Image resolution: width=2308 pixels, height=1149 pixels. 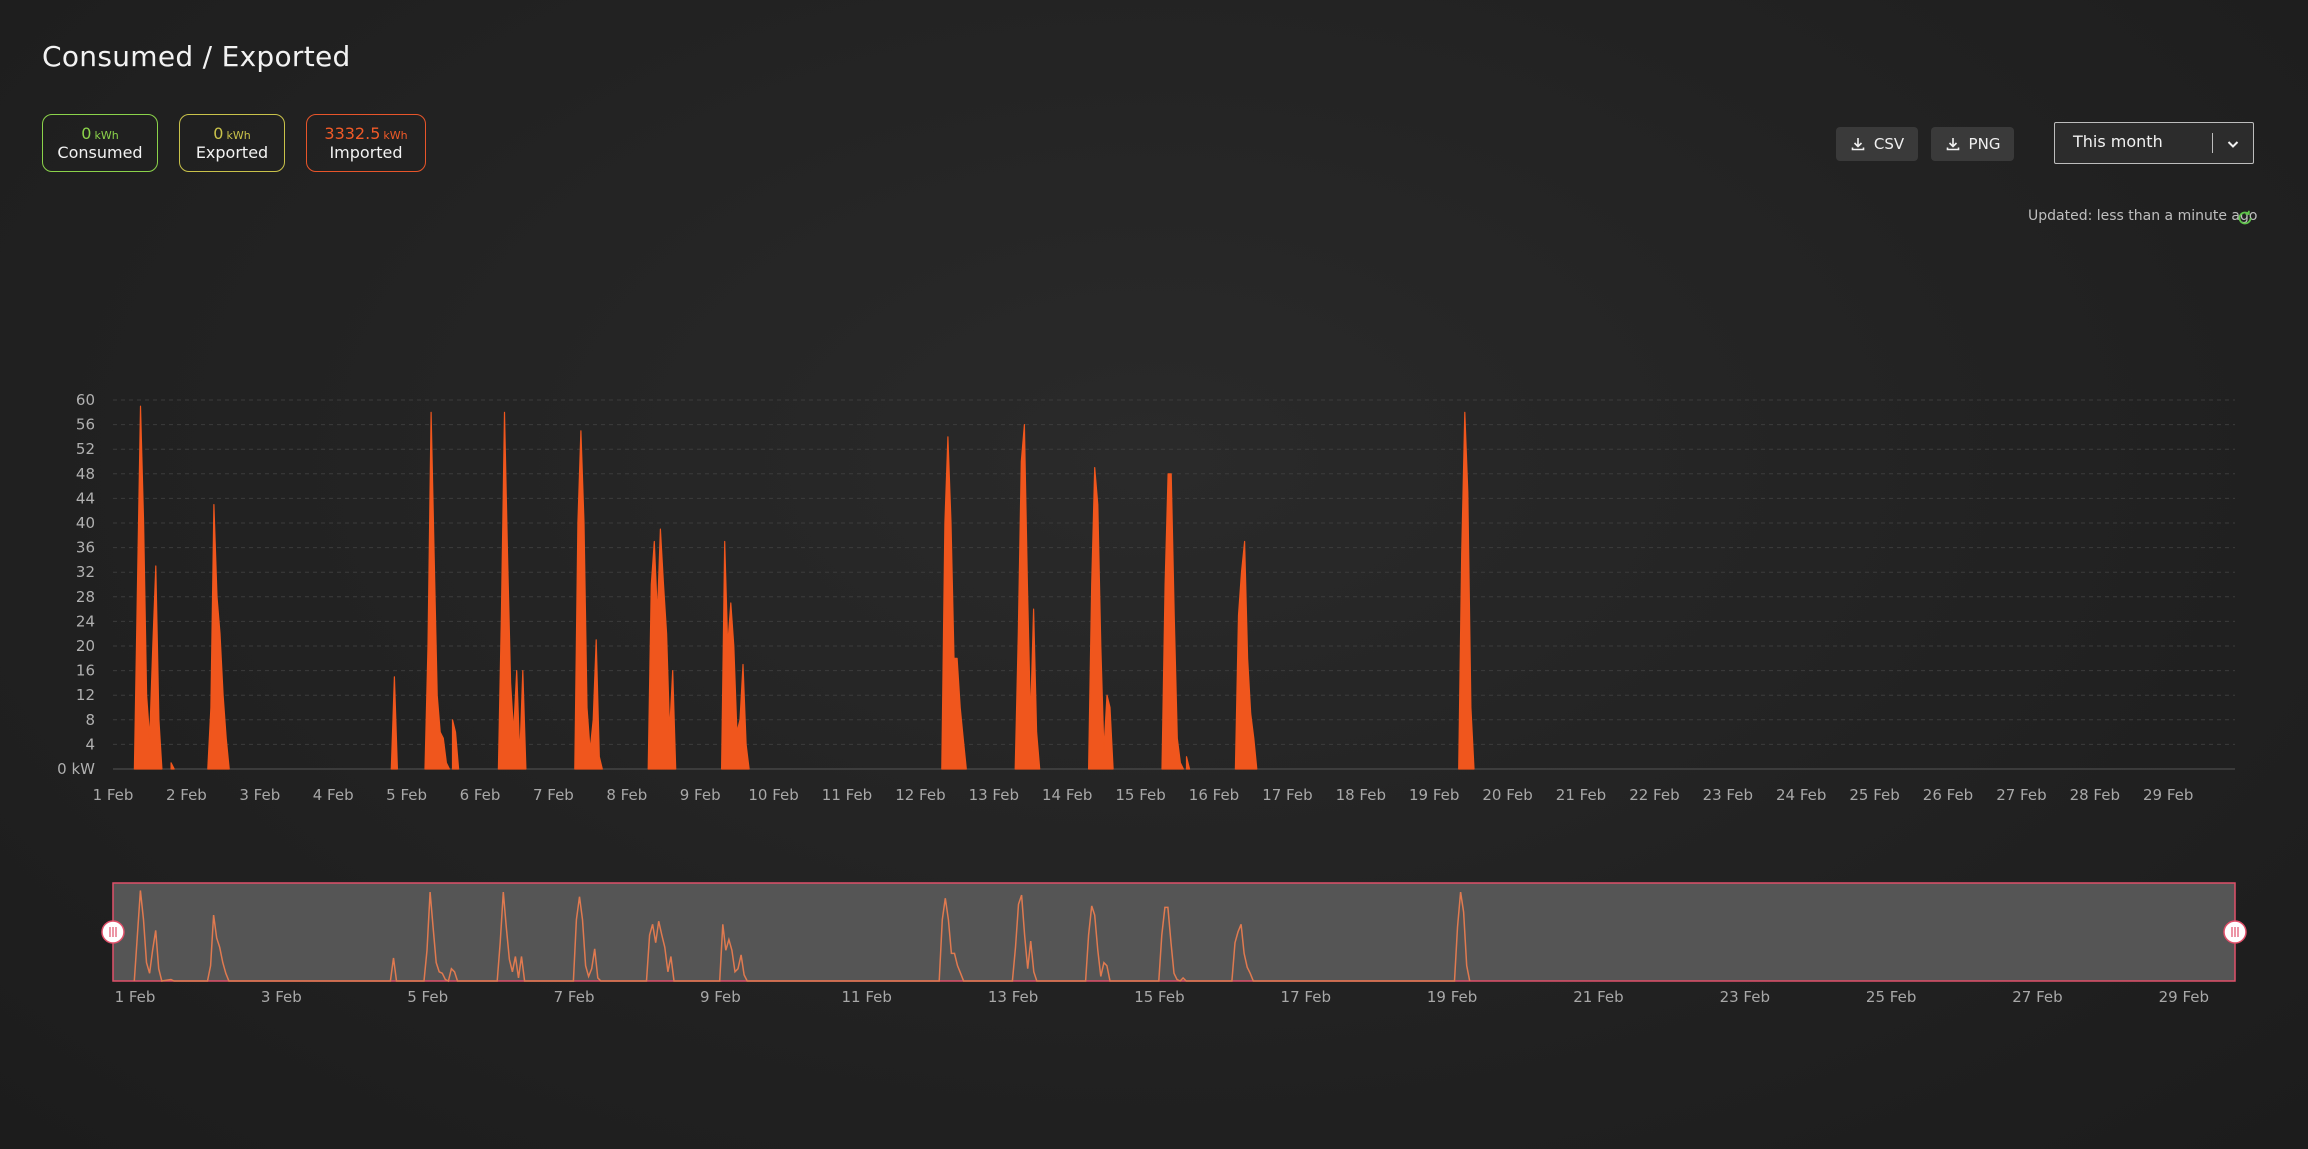 I want to click on navigator-tick-label: 7 Feb, so click(x=574, y=997).